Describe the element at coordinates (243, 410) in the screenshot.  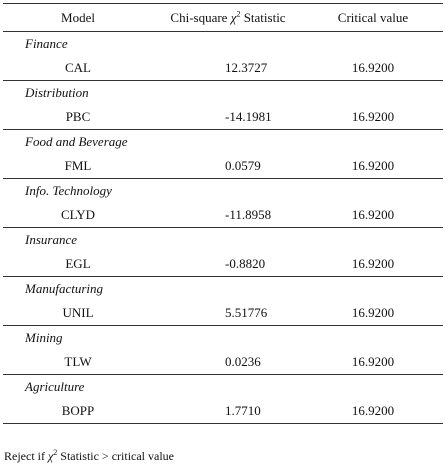
I see `statistic-cell: 1.7710` at that location.